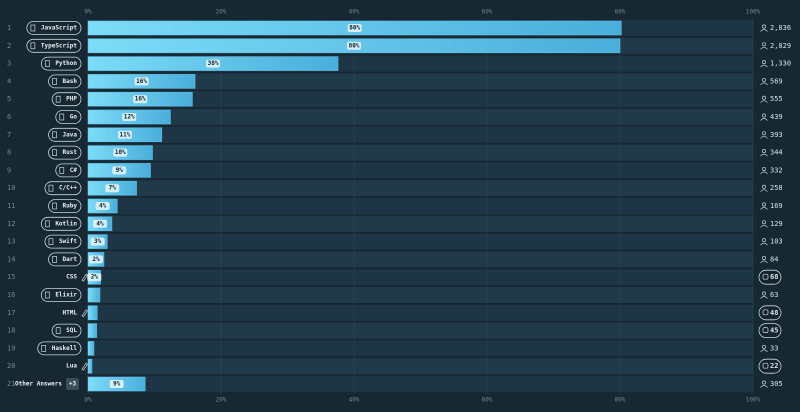  Describe the element at coordinates (70, 152) in the screenshot. I see `category-label: Rust` at that location.